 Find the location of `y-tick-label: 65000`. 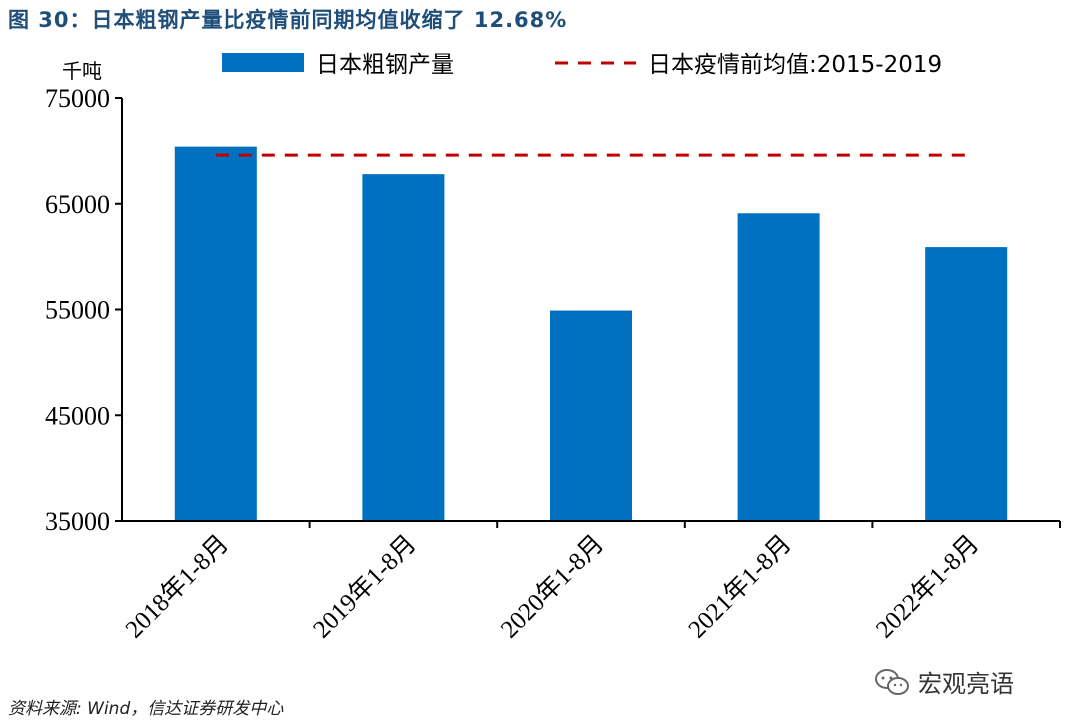

y-tick-label: 65000 is located at coordinates (77, 204).